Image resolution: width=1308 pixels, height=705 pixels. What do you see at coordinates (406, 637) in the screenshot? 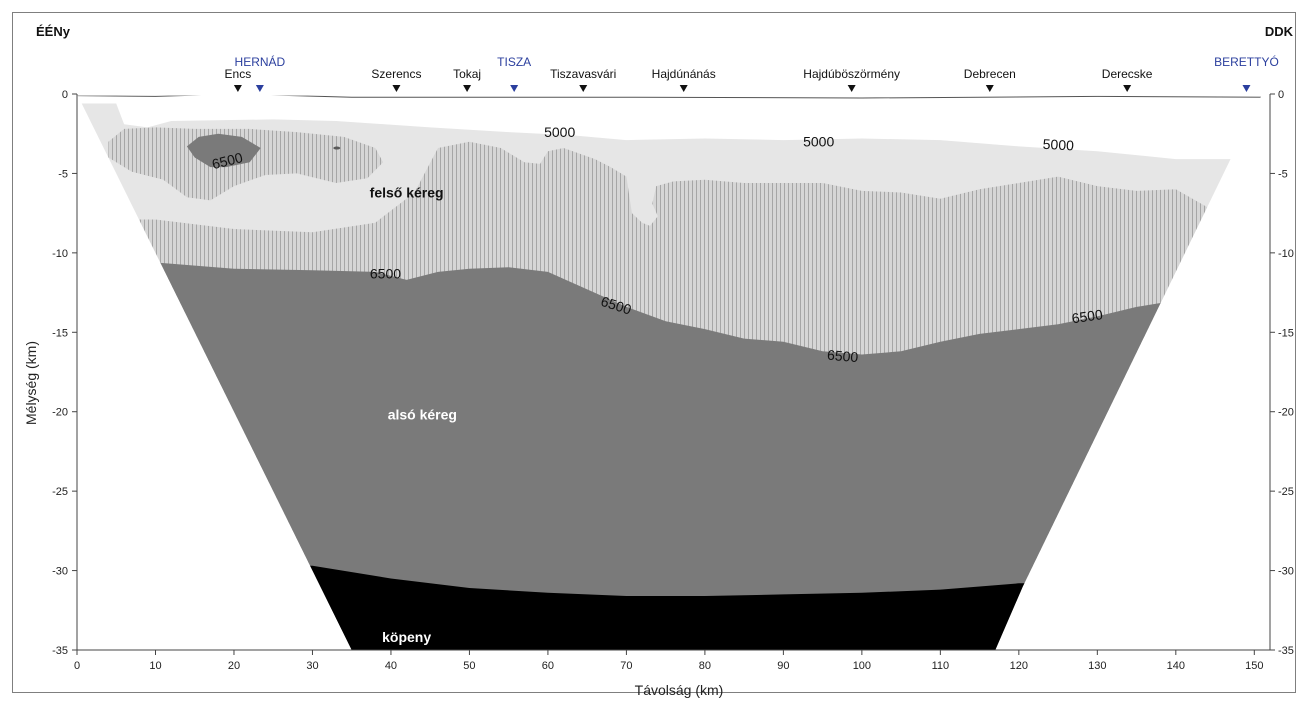
I see `layer-label: köpeny` at bounding box center [406, 637].